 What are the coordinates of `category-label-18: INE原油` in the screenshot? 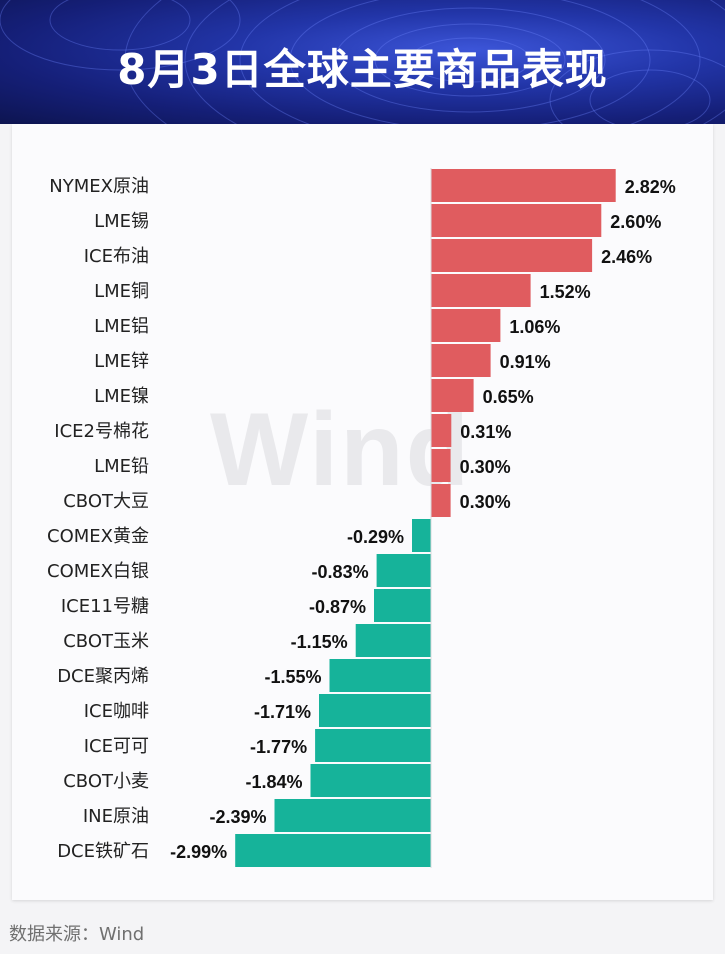 It's located at (116, 816).